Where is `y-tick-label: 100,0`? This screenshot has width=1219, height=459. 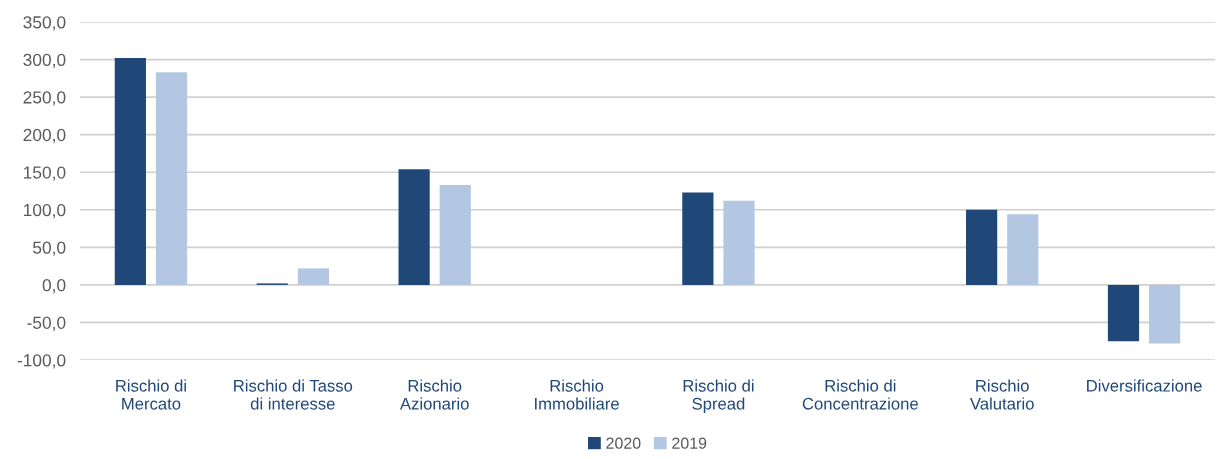 y-tick-label: 100,0 is located at coordinates (44, 211).